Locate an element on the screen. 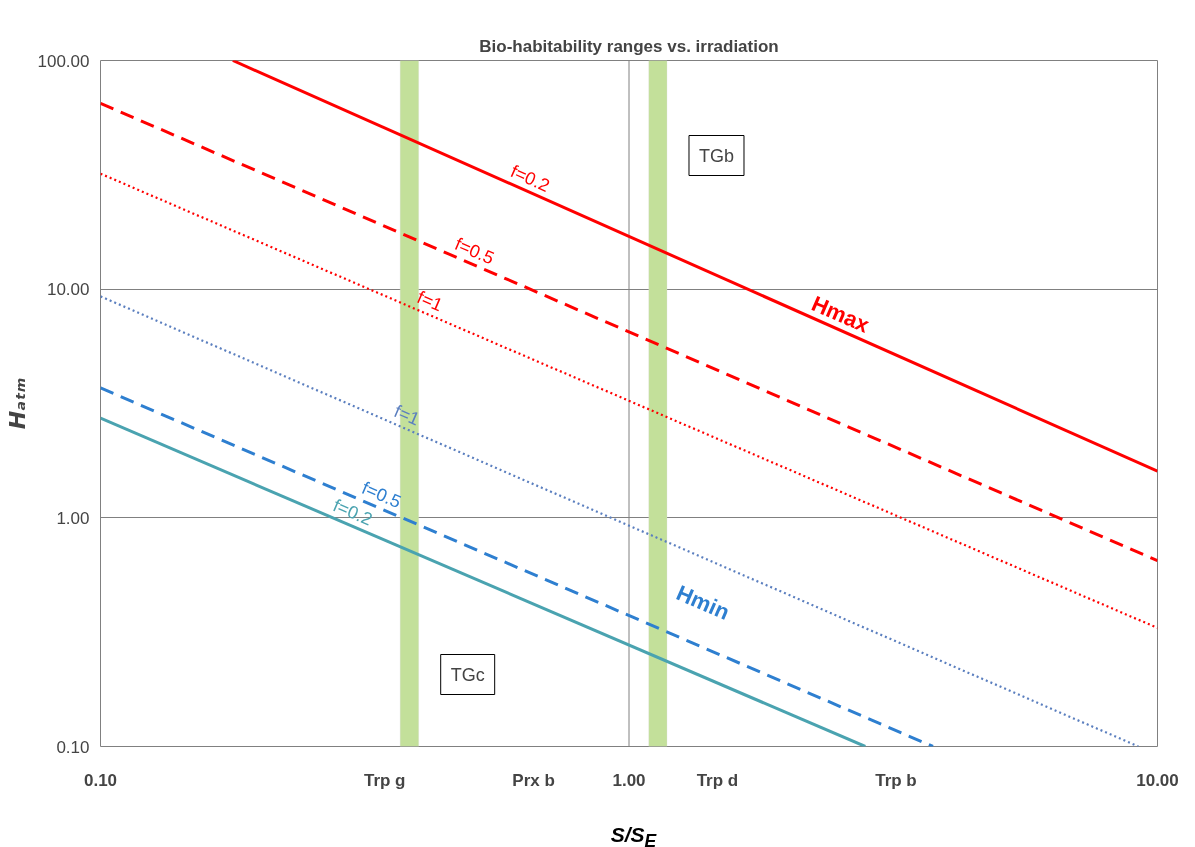 Image resolution: width=1195 pixels, height=847 pixels. x-tick-label: 10.00 is located at coordinates (1157, 780).